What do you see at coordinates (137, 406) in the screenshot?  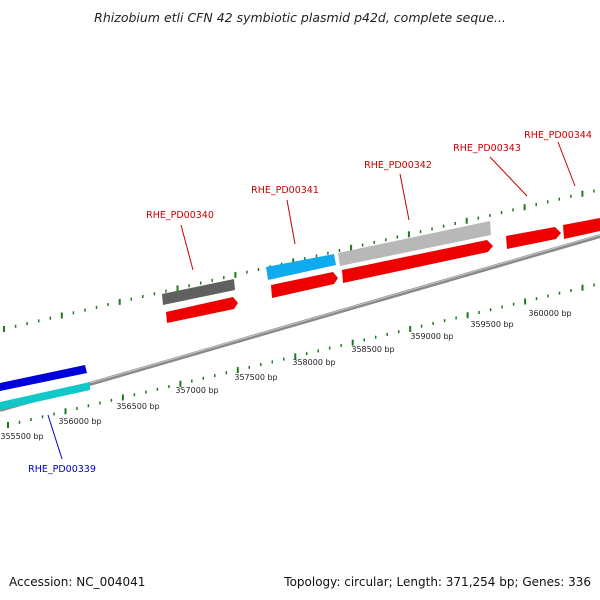 I see `scale-label: 356500 bp` at bounding box center [137, 406].